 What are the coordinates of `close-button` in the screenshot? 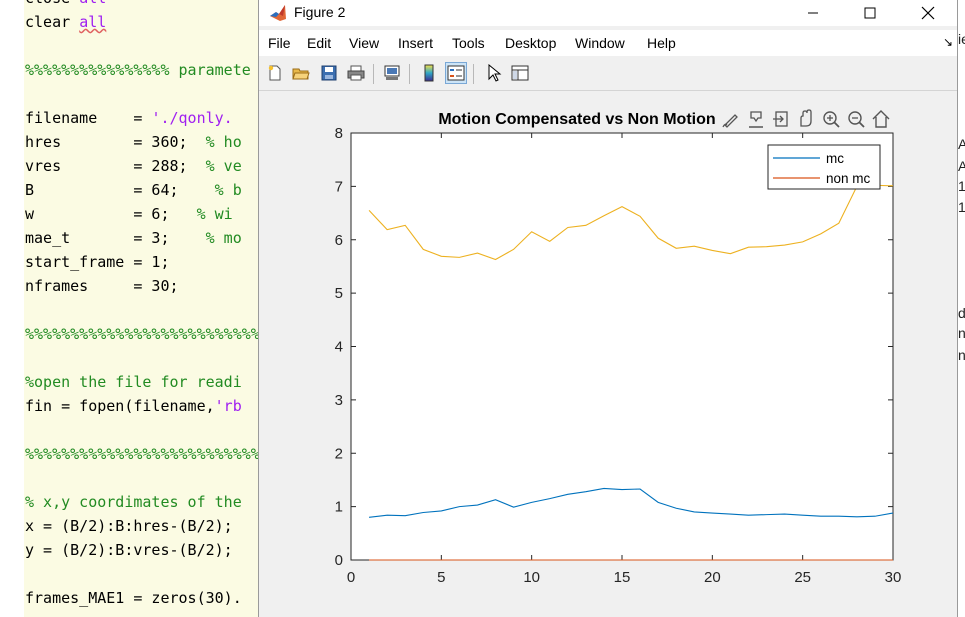 It's located at (928, 13).